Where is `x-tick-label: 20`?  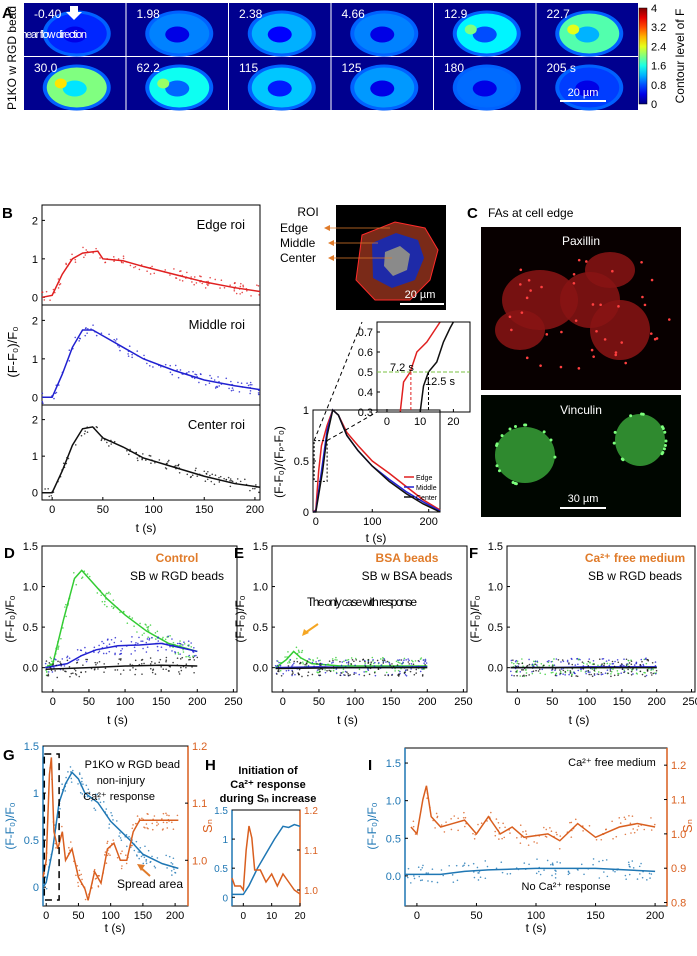
x-tick-label: 20 is located at coordinates (300, 916).